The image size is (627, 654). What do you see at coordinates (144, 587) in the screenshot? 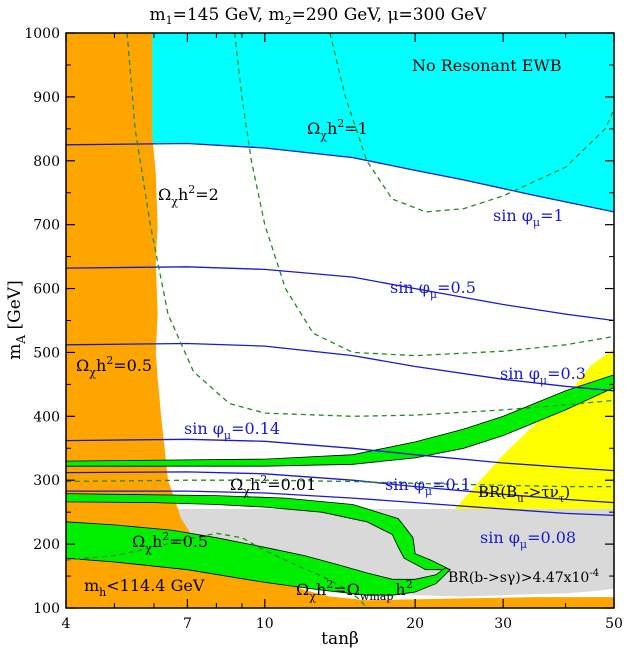
I see `label-mh: mh<114.4 GeV` at bounding box center [144, 587].